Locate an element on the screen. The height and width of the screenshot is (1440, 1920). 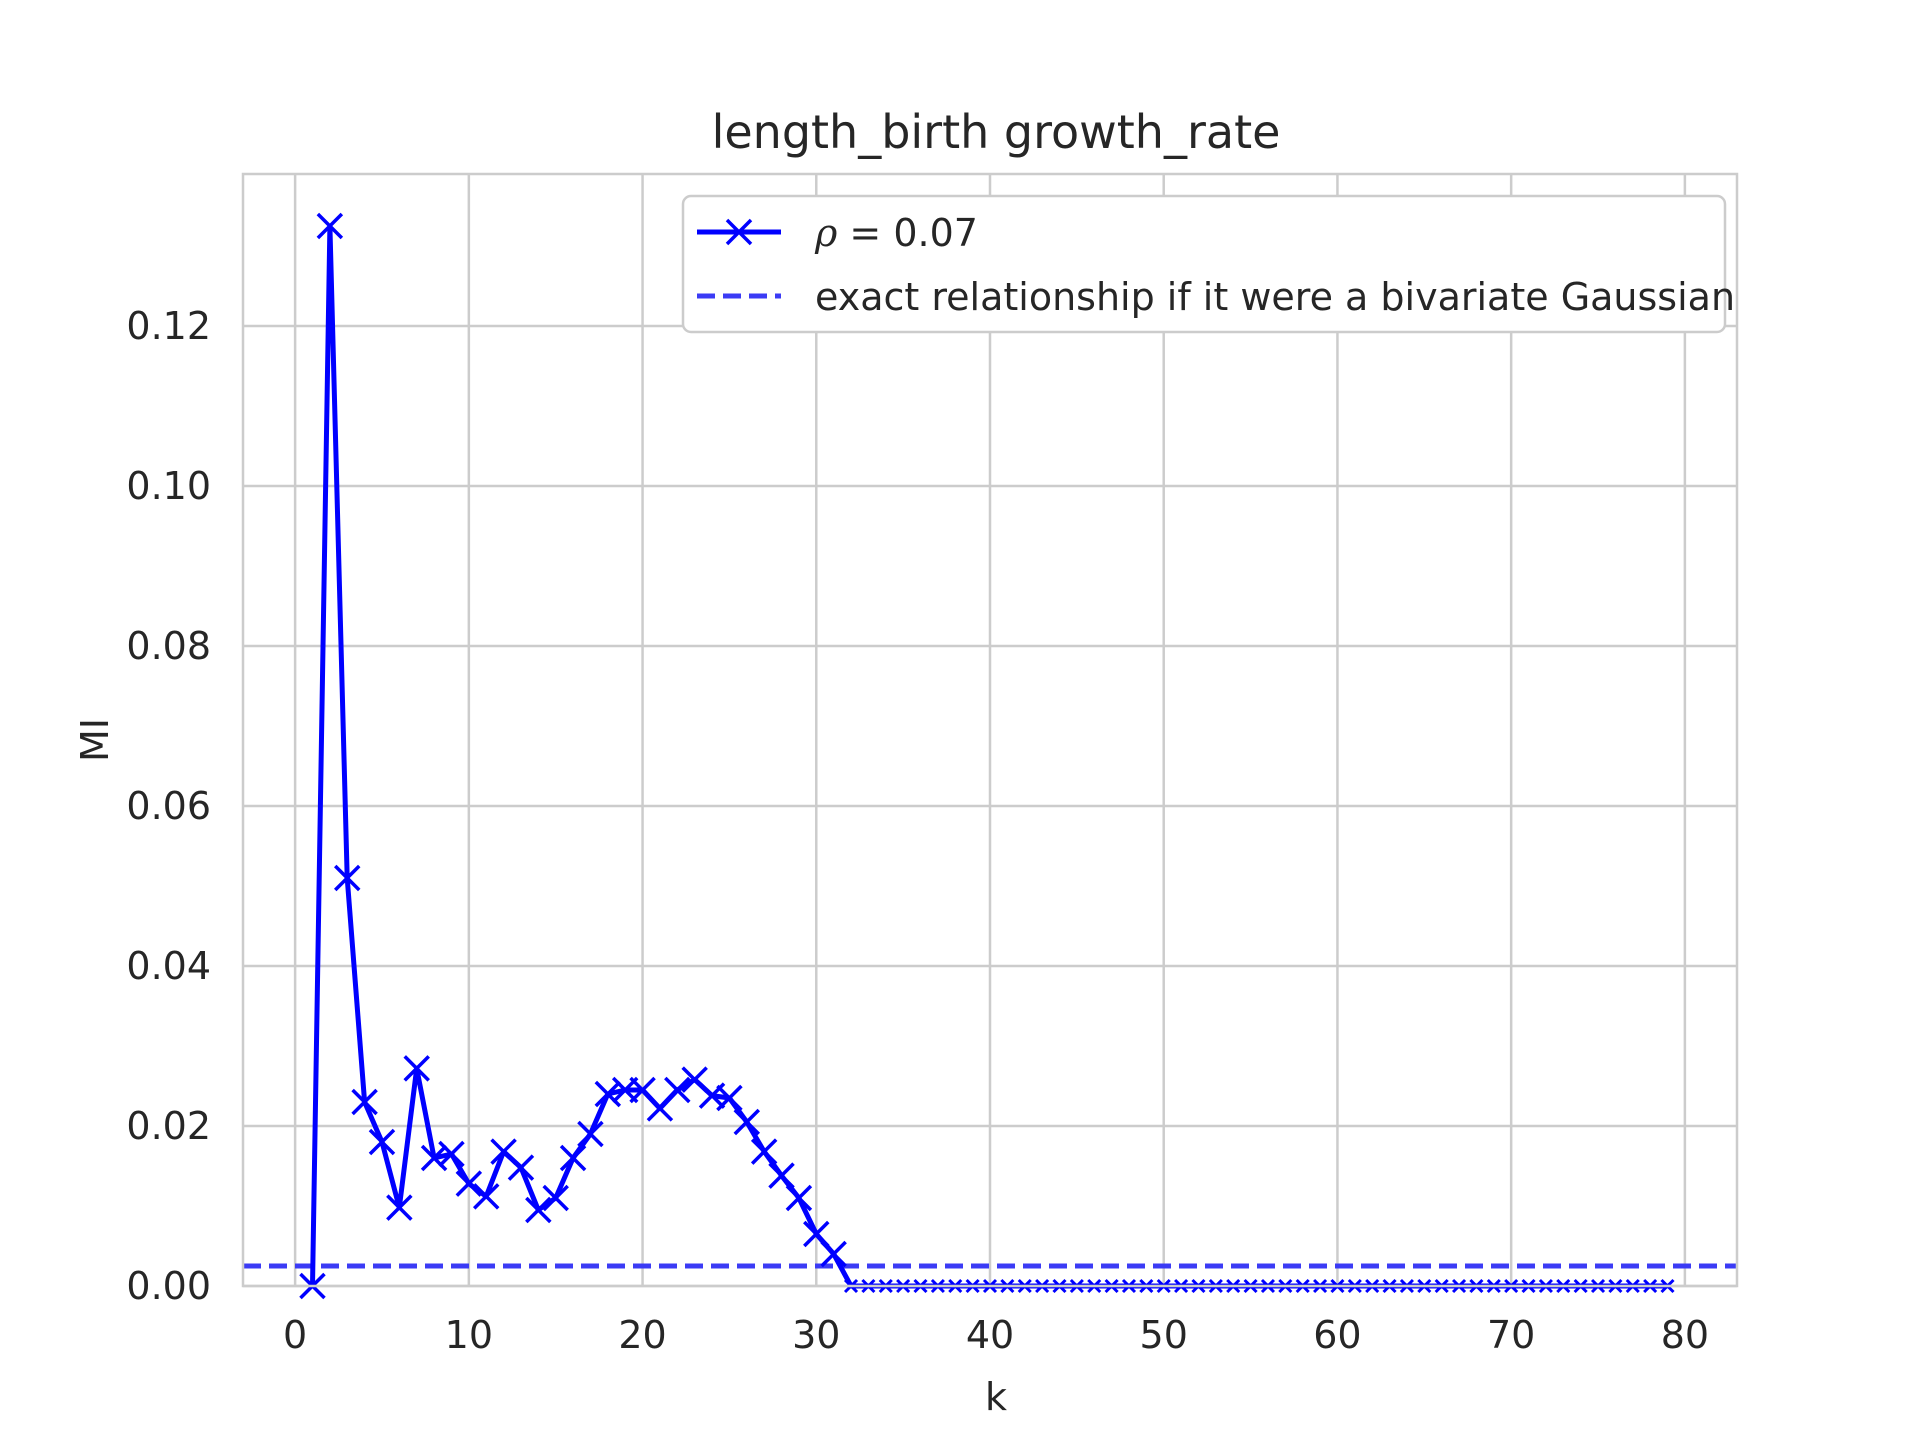
y-tick-label: 0.08 is located at coordinates (168, 646).